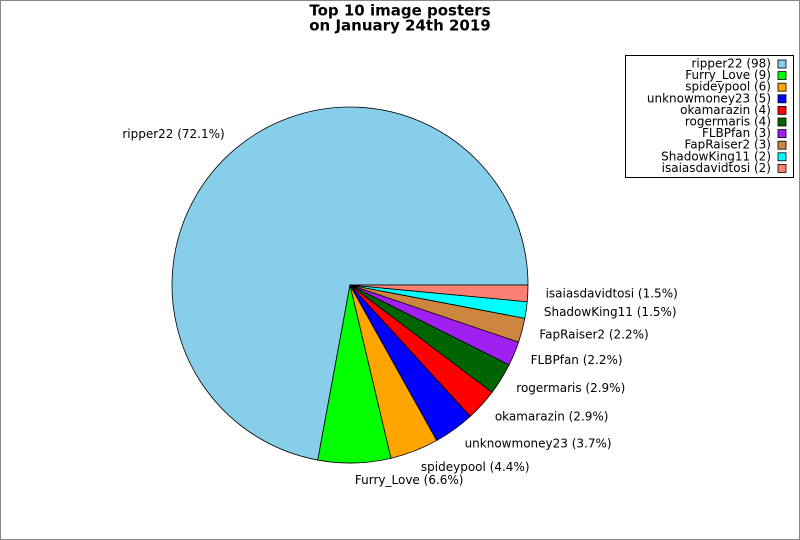 This screenshot has width=800, height=540. What do you see at coordinates (399, 26) in the screenshot?
I see `chart-subtitle: on January 24th 2019` at bounding box center [399, 26].